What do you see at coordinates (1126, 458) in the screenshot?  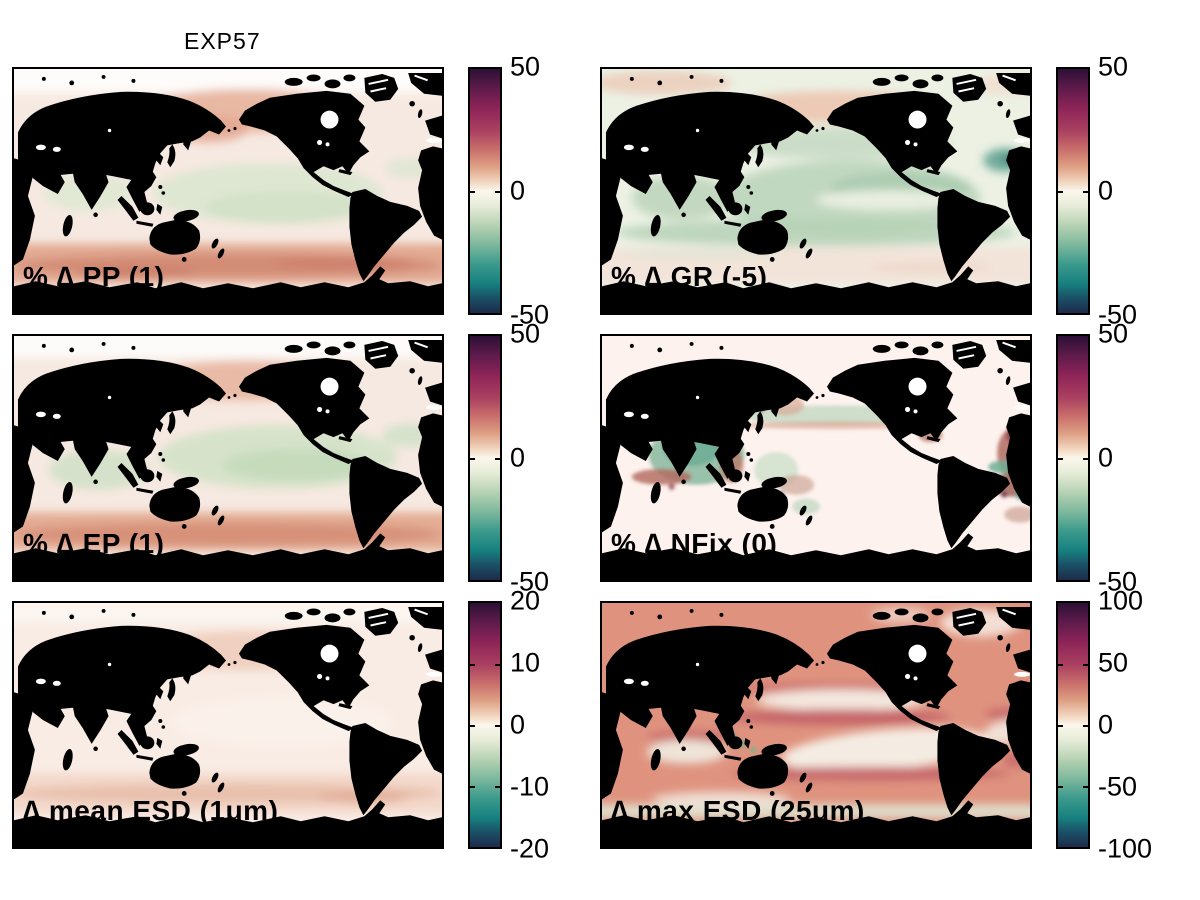 I see `colorbar-nfix: 50 0 -50` at bounding box center [1126, 458].